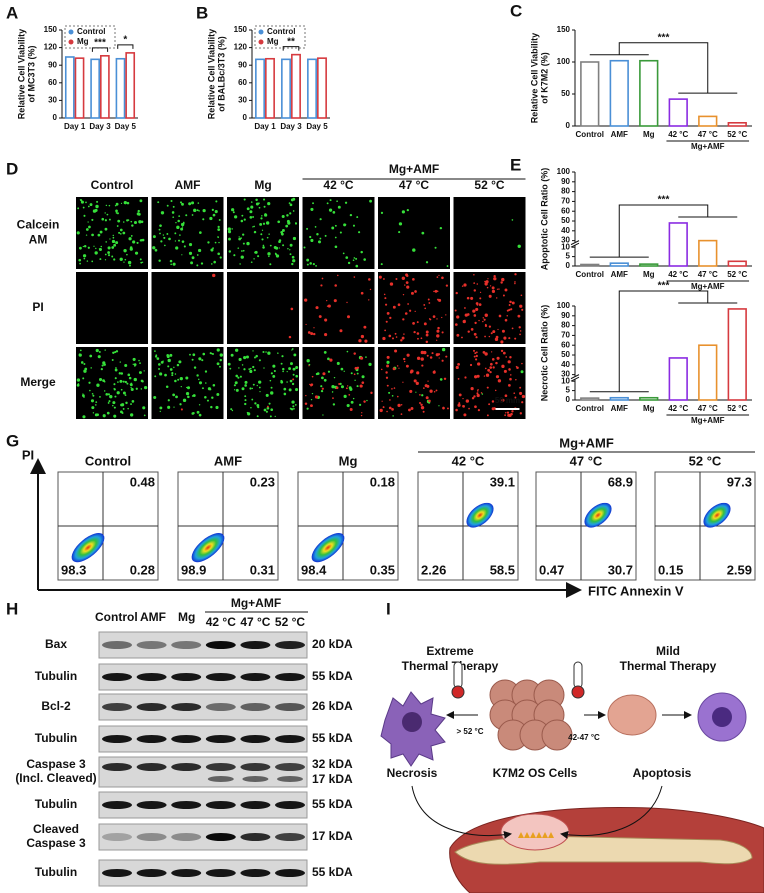  I want to click on x-tick-label: Day 1, so click(75, 126).